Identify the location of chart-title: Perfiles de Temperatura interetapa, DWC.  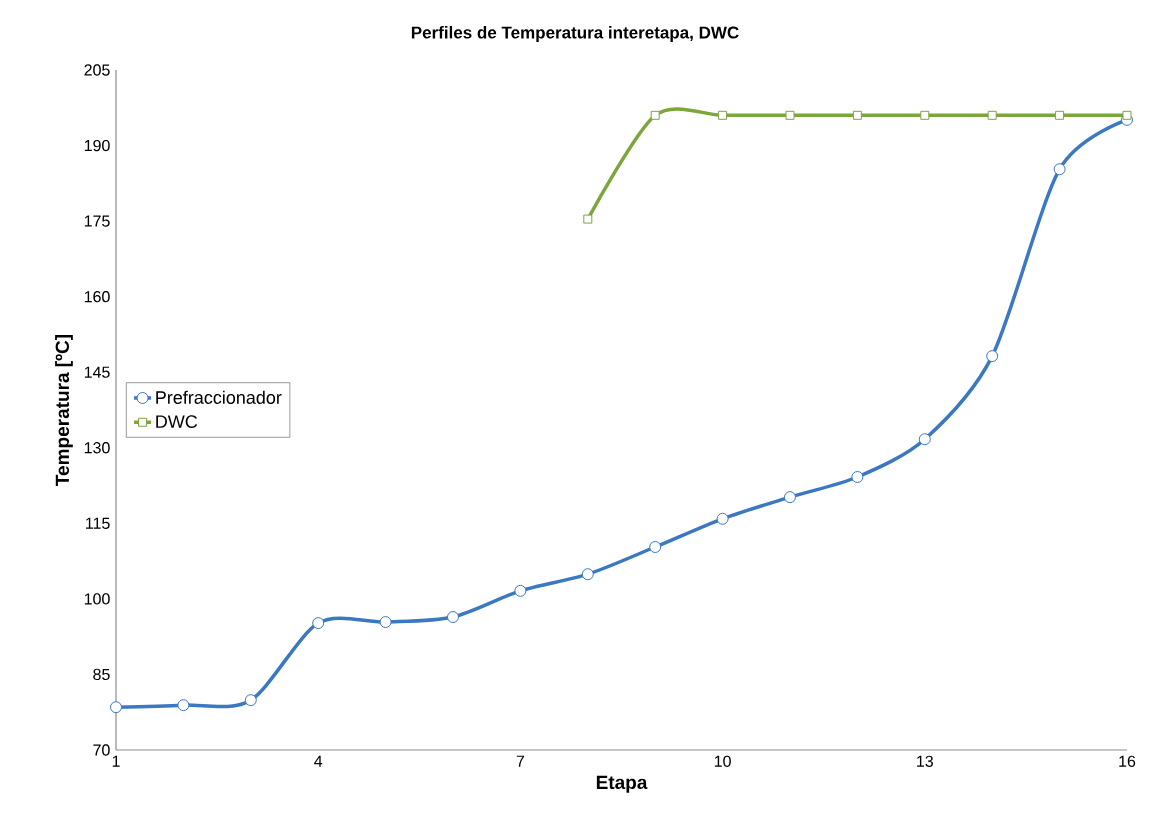
(575, 34).